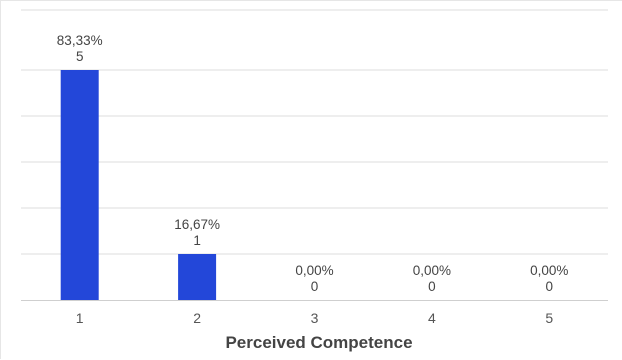 Image resolution: width=622 pixels, height=360 pixels. What do you see at coordinates (197, 224) in the screenshot?
I see `data-label-percent: 16,67%` at bounding box center [197, 224].